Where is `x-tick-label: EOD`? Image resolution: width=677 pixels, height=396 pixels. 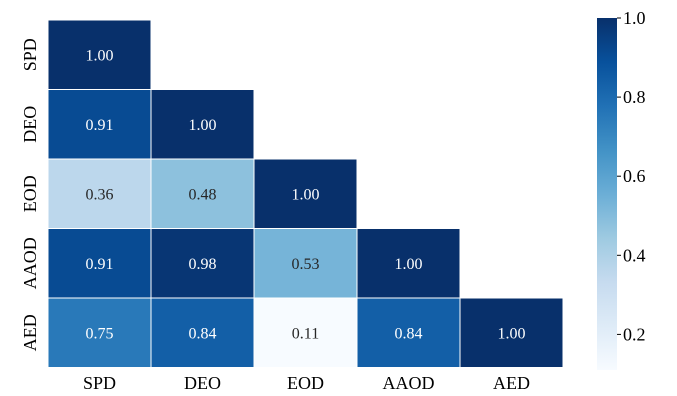
x-tick-label: EOD is located at coordinates (305, 383).